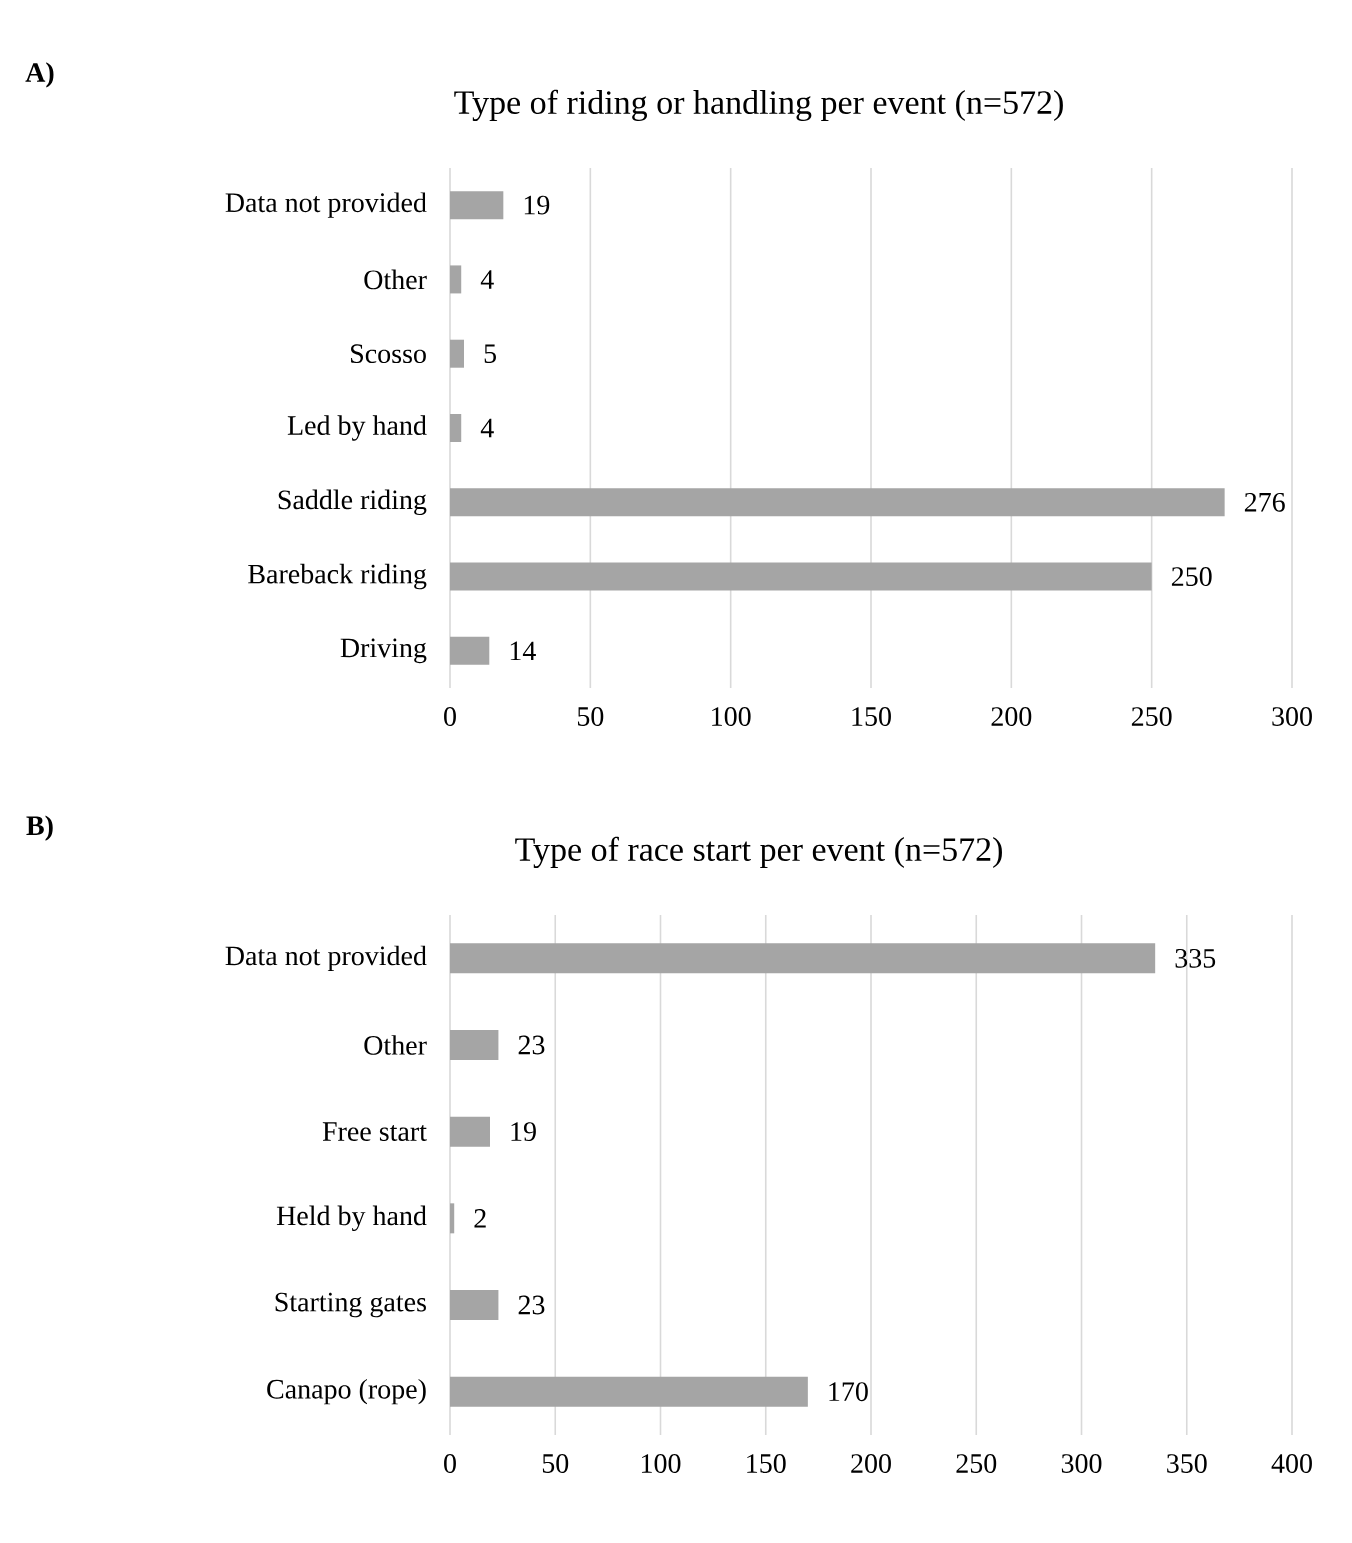 The width and height of the screenshot is (1352, 1543). What do you see at coordinates (523, 651) in the screenshot?
I see `data-label: 14` at bounding box center [523, 651].